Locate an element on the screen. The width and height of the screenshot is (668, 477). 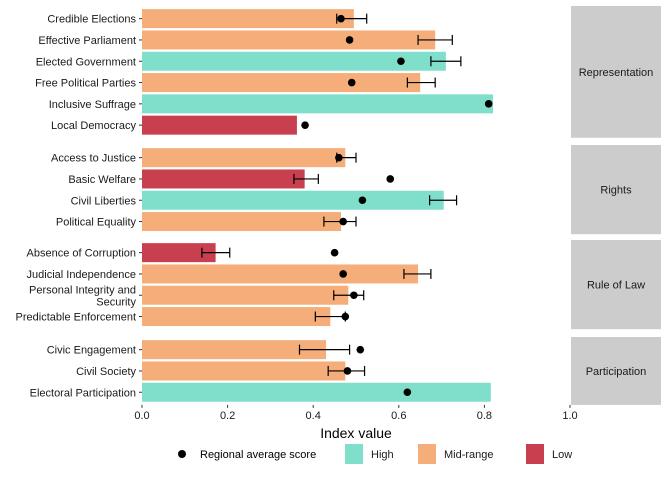
legend-label: High is located at coordinates (382, 455).